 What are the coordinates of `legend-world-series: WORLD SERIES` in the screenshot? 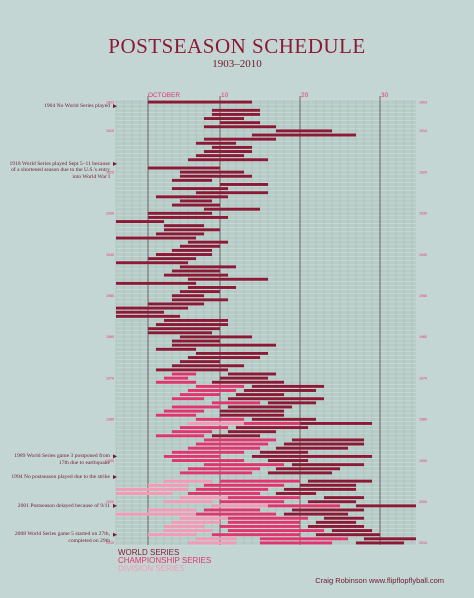 It's located at (149, 552).